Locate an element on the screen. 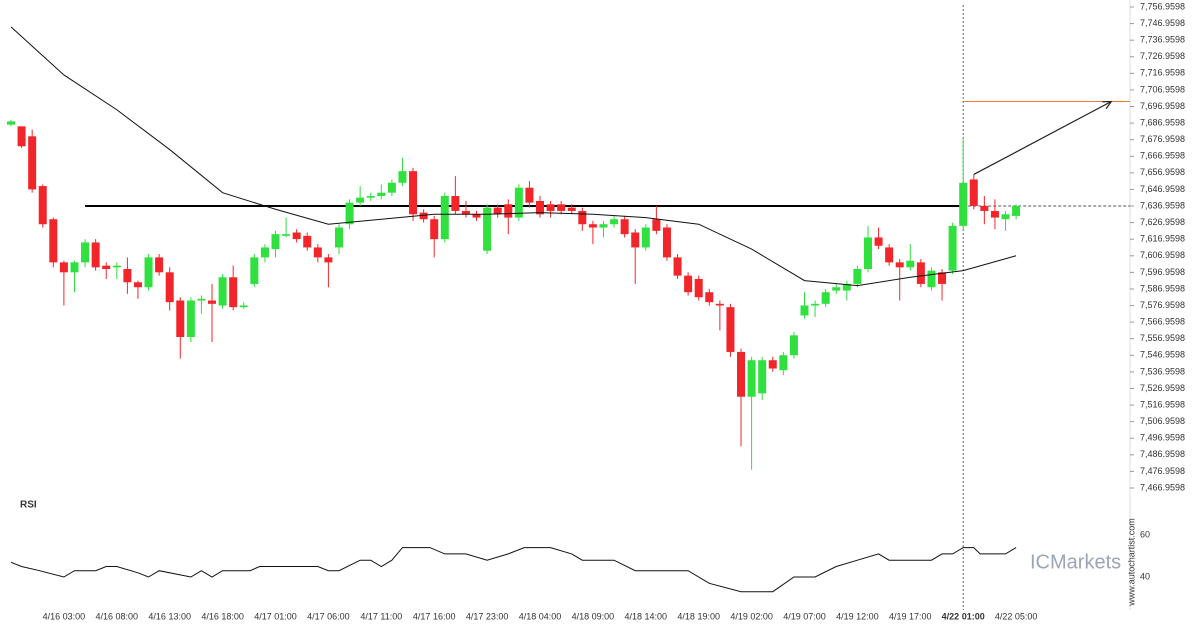 The image size is (1200, 630). y-tick-label: 7,536.9598 is located at coordinates (1162, 371).